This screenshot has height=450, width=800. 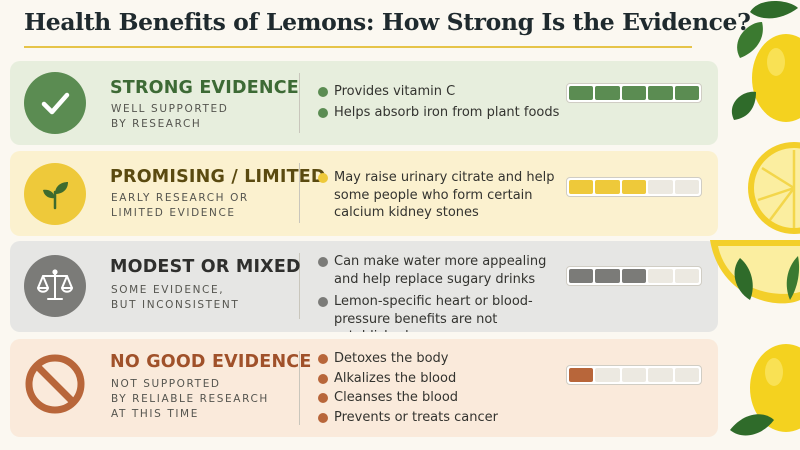 I want to click on prohibited-icon, so click(x=55, y=384).